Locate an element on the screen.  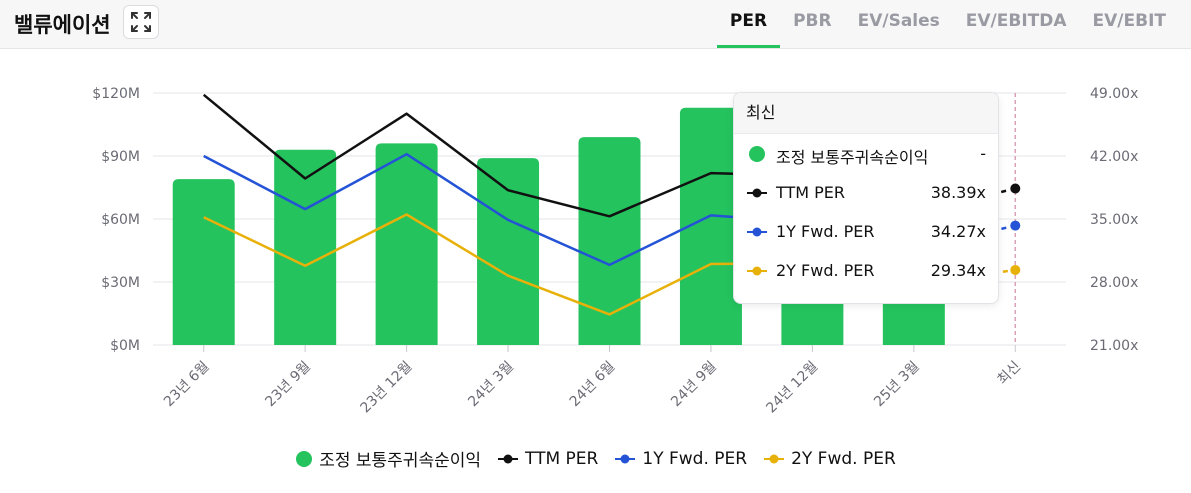
tooltip-label: 2Y Fwd. PER is located at coordinates (825, 270).